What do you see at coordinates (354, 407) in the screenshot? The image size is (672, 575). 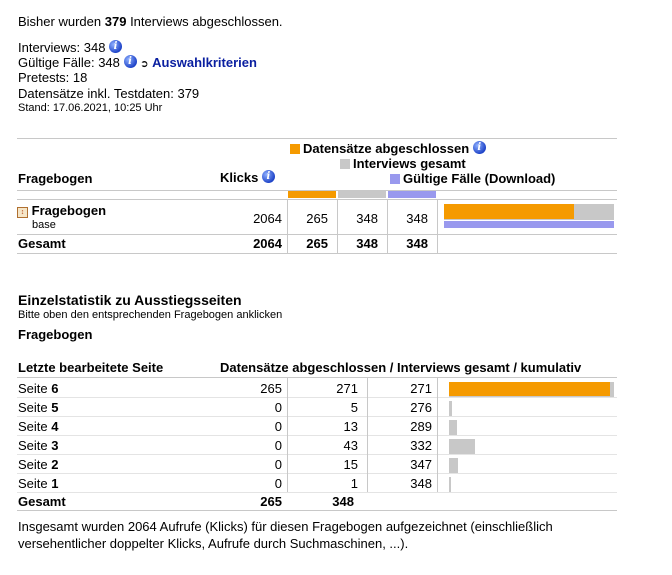 I see `exit-row-interviews: 5` at bounding box center [354, 407].